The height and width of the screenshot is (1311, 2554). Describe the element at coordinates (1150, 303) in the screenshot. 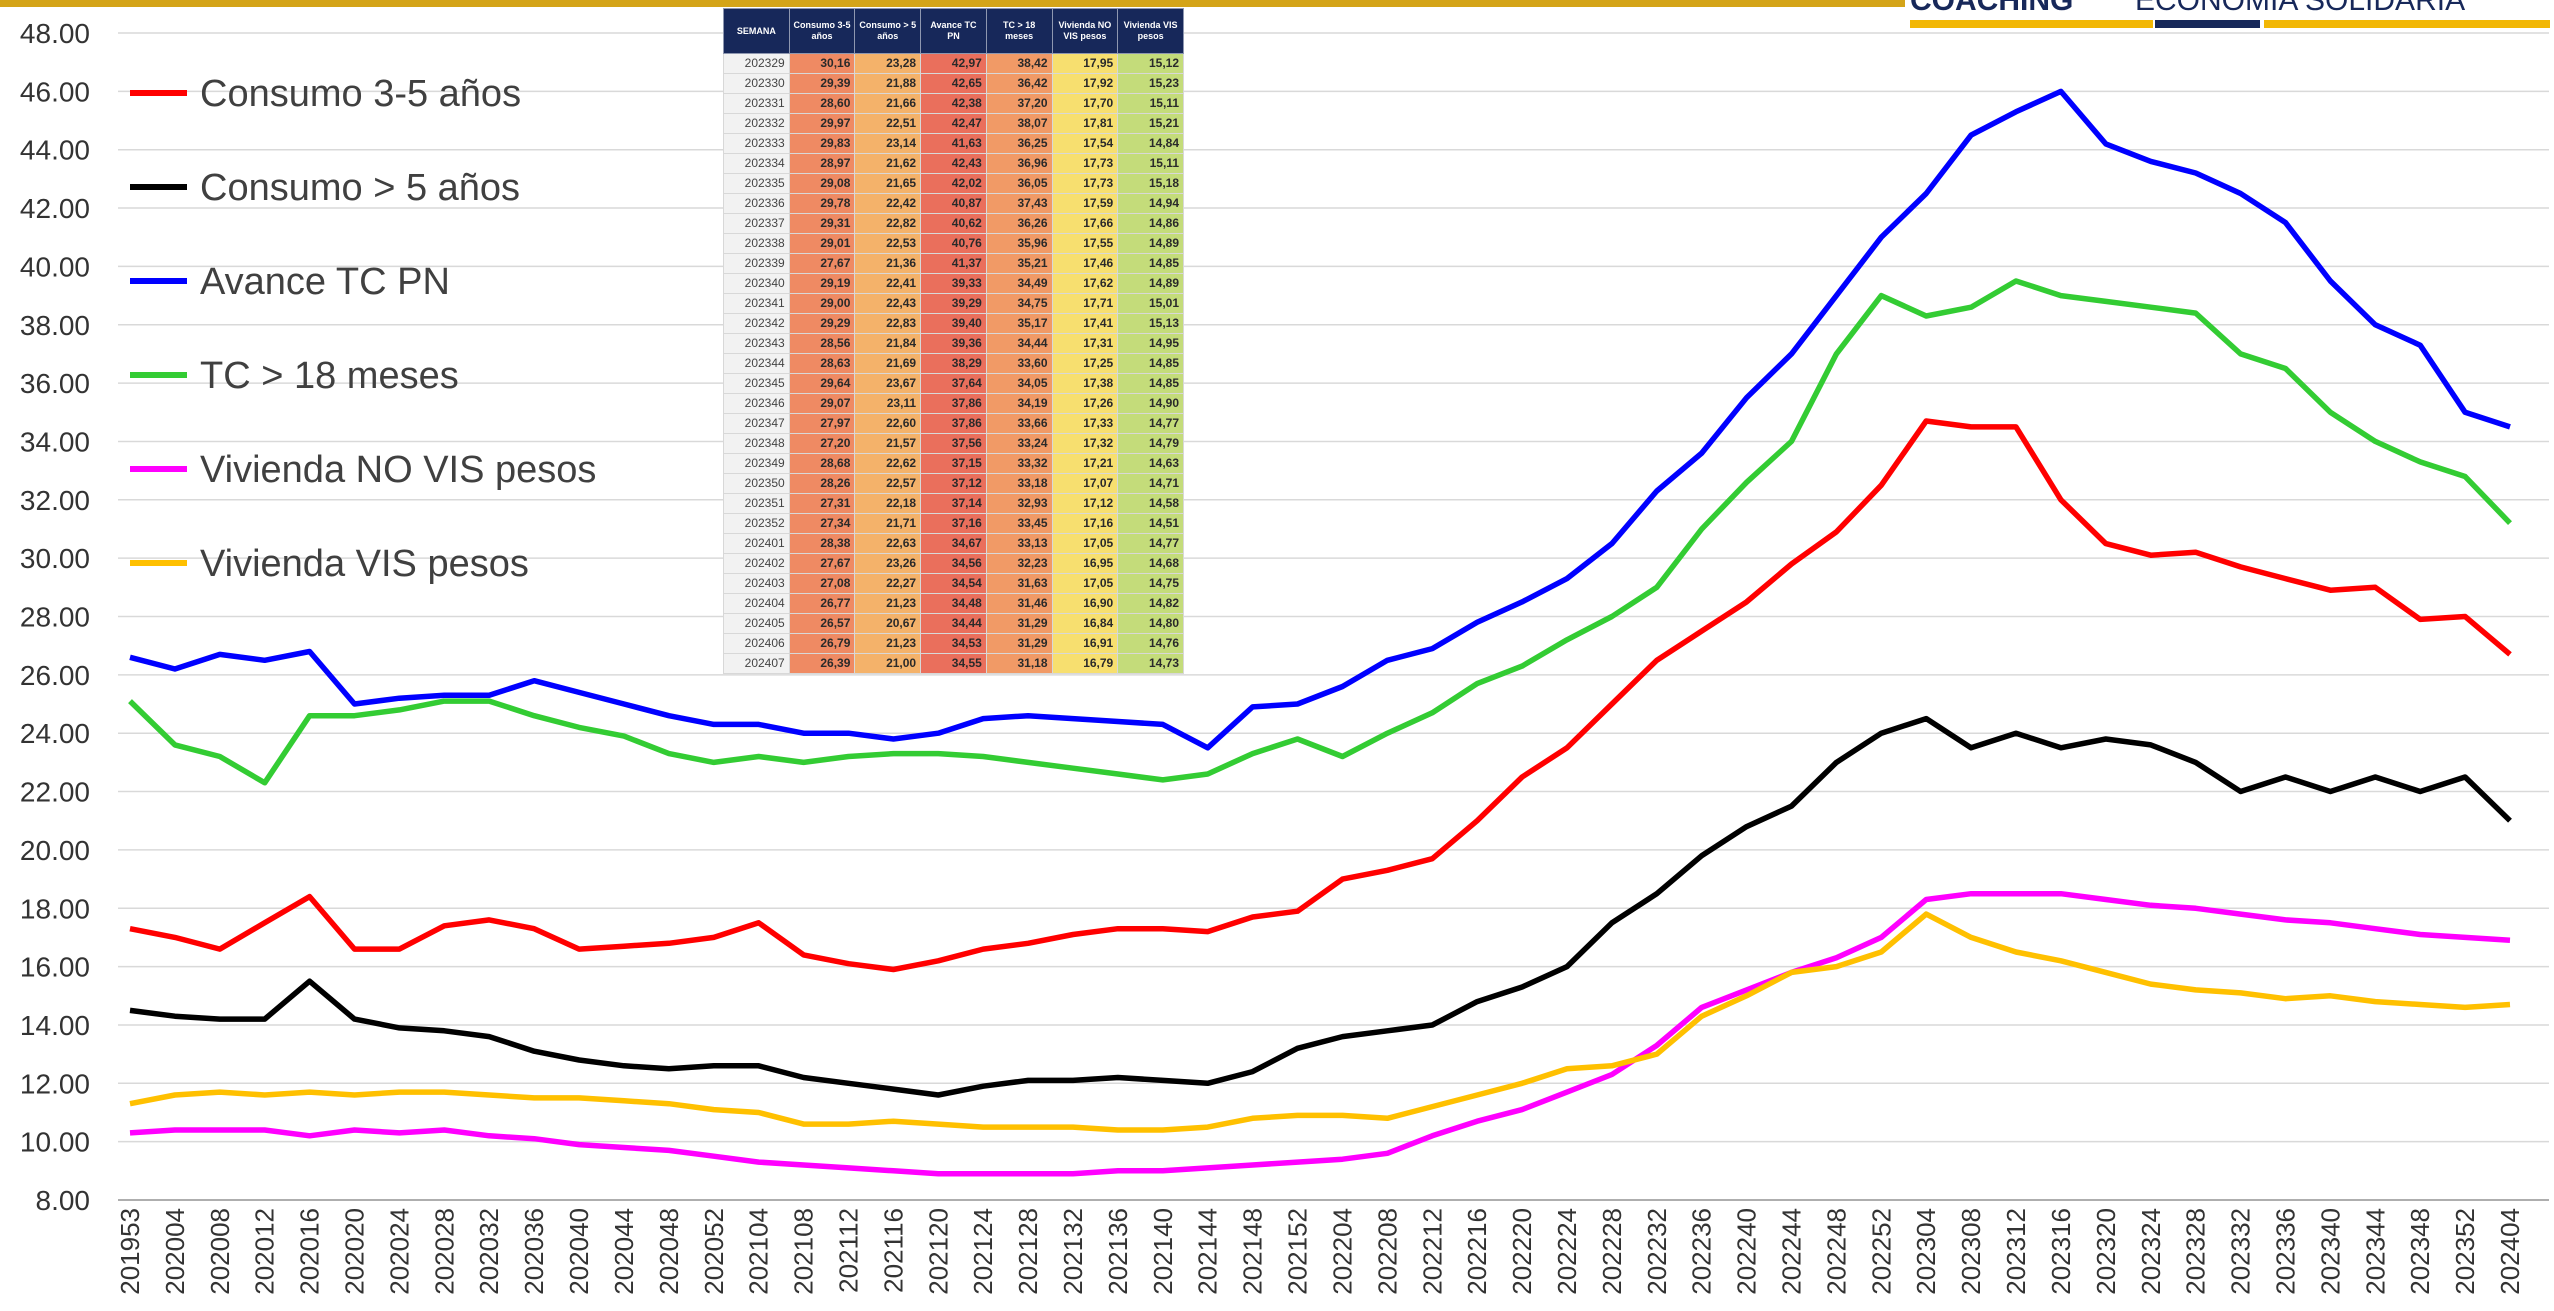

I see `table-cell: 15,01` at that location.